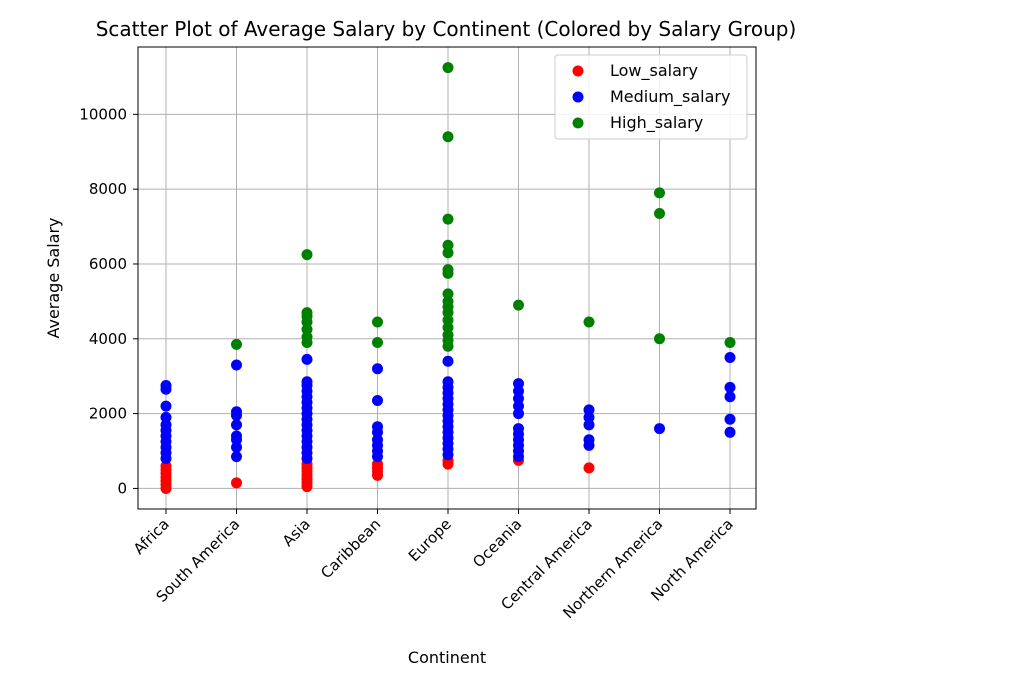 The image size is (1028, 677). I want to click on x-tick-label: Europe, so click(430, 540).